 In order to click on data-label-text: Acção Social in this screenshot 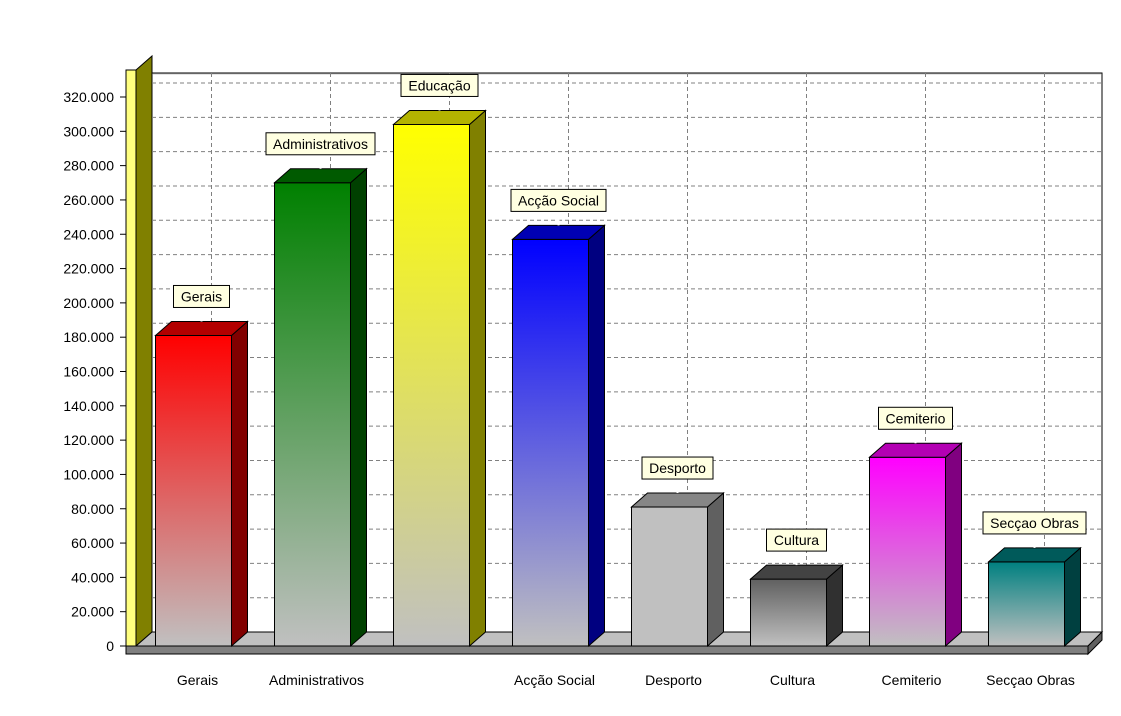, I will do `click(558, 200)`.